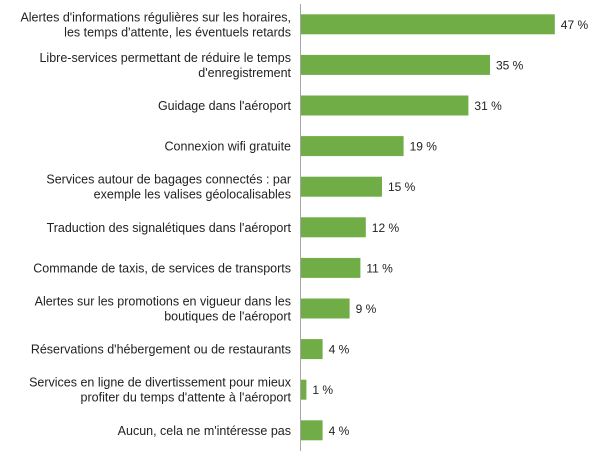  I want to click on category-label: Guidage dans l'aéroport, so click(225, 106).